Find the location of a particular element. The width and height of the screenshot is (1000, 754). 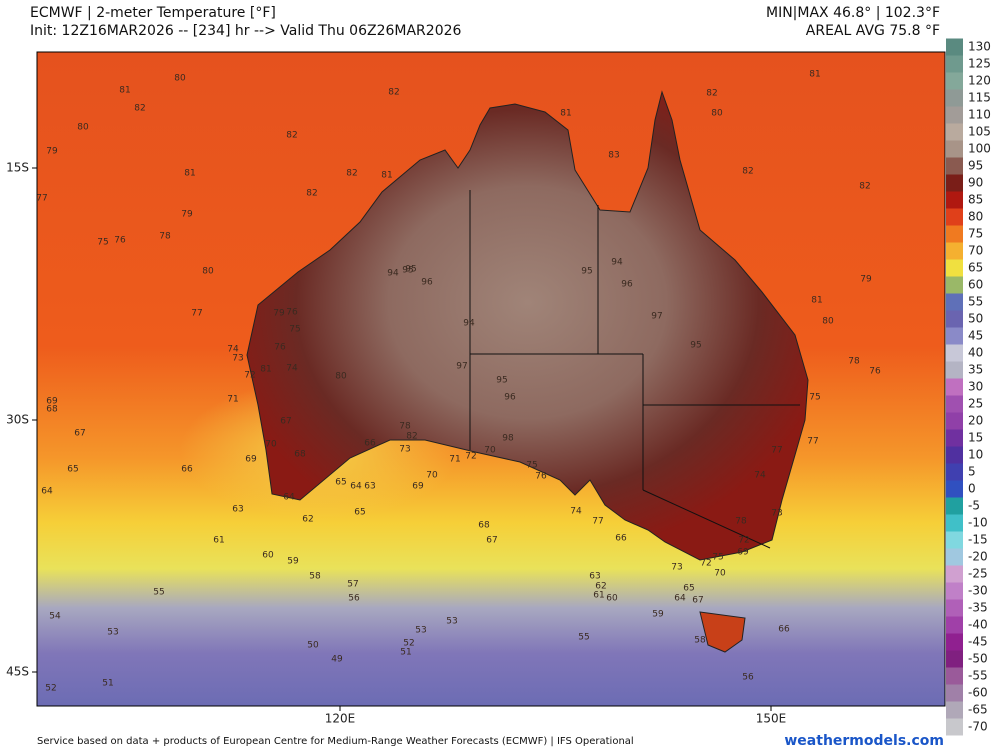

station-value: 62 is located at coordinates (307, 520).